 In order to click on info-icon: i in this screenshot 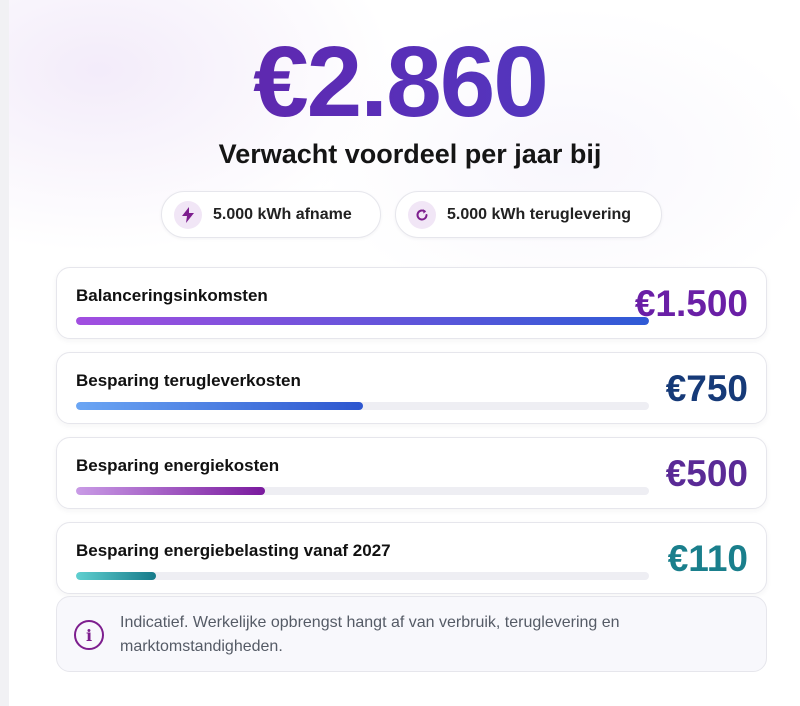, I will do `click(89, 635)`.